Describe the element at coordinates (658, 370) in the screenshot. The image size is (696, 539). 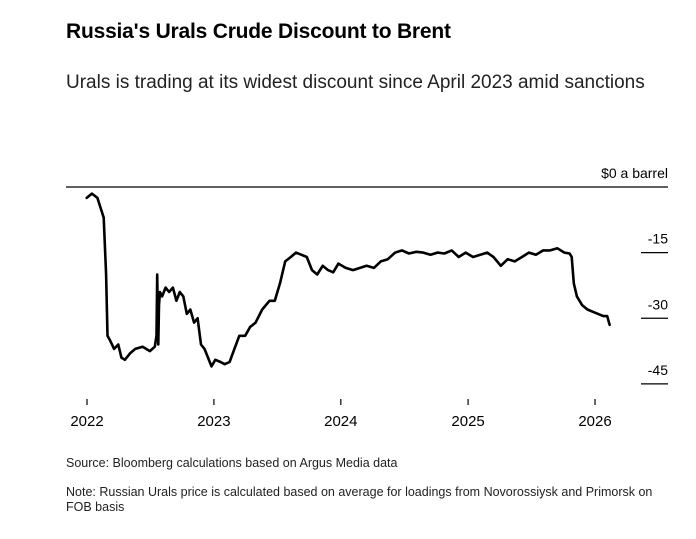
I see `y-tick-label: -45` at that location.